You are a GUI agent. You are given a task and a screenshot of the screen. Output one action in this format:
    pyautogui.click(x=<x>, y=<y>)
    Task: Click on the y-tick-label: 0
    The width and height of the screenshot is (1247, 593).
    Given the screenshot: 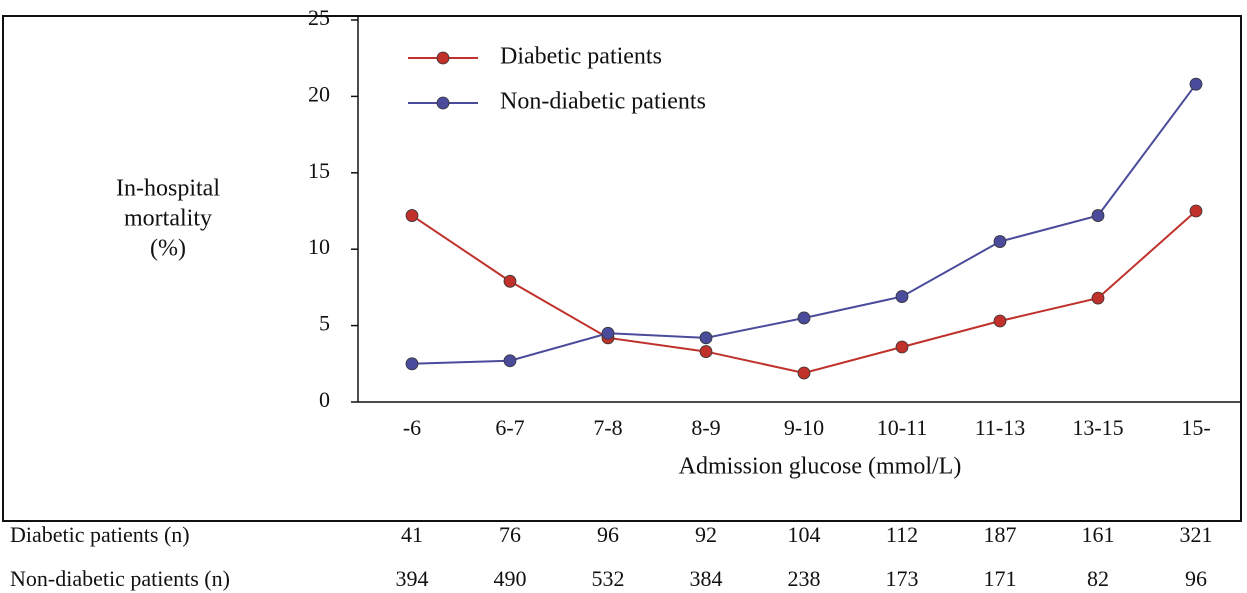 What is the action you would take?
    pyautogui.click(x=324, y=399)
    